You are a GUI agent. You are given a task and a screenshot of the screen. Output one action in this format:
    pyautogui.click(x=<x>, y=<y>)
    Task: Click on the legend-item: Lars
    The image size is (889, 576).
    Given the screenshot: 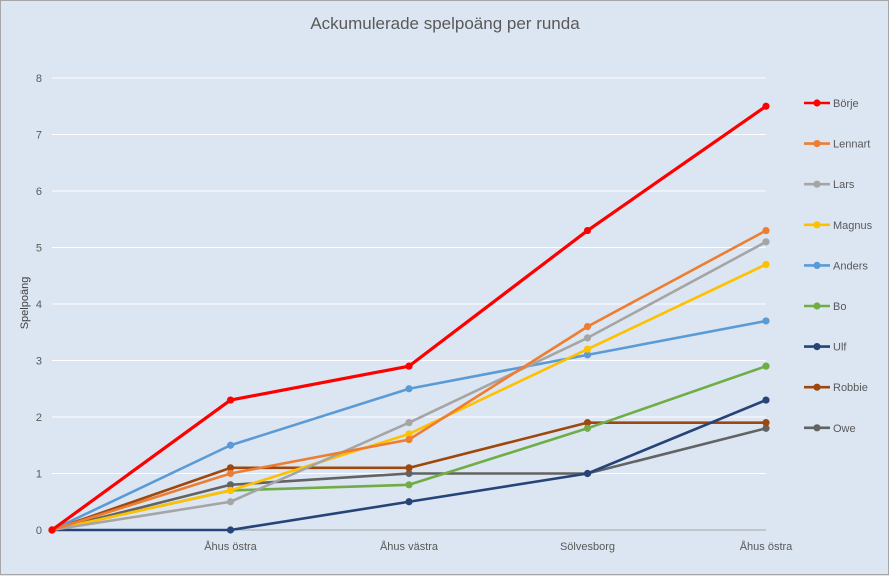 What is the action you would take?
    pyautogui.click(x=829, y=185)
    